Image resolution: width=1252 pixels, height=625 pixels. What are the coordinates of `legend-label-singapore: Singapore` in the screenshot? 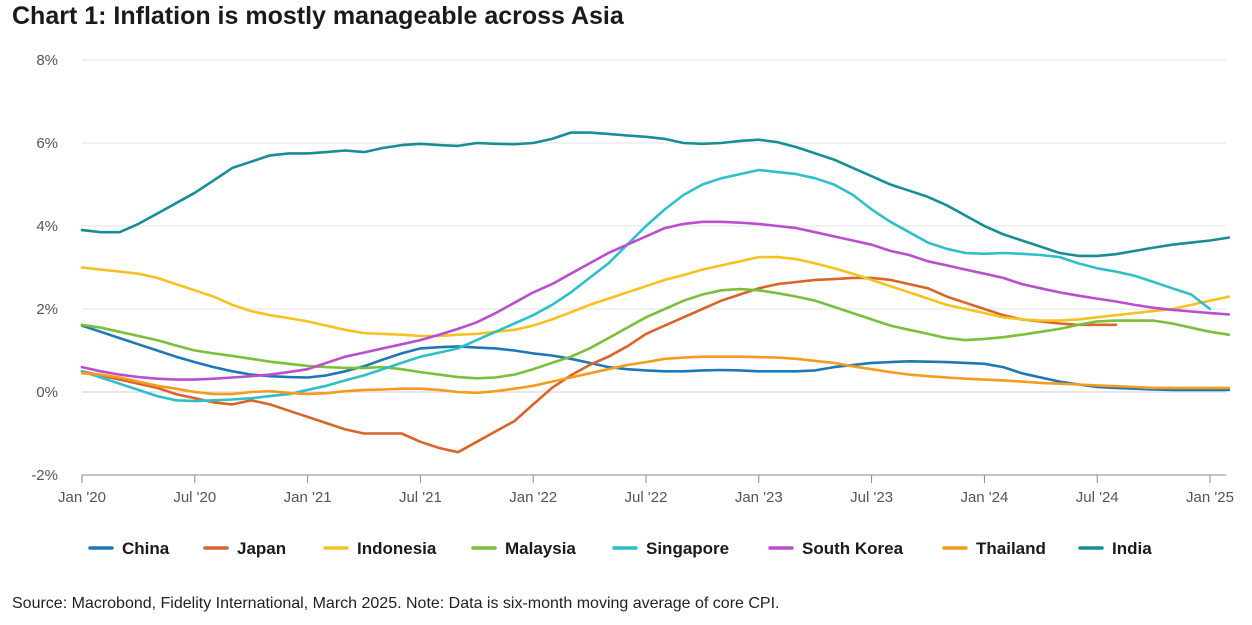 It's located at (687, 548).